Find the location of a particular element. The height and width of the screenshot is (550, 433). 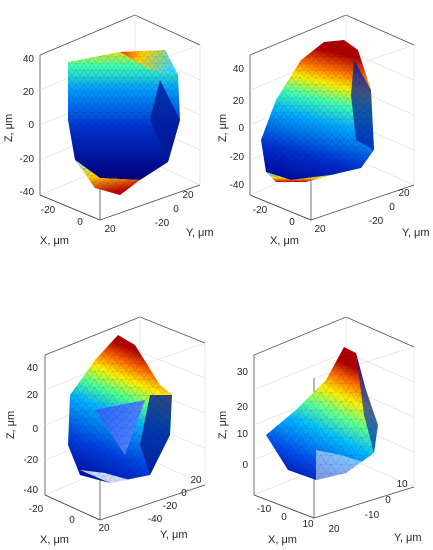

z-tick-c-3: -20 is located at coordinates (31, 460).